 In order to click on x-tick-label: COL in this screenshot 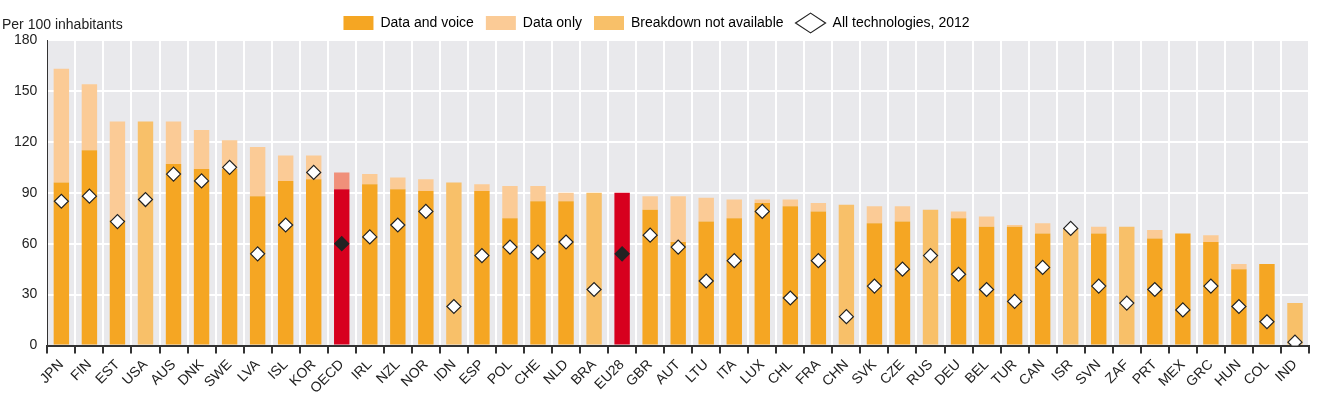, I will do `click(1256, 371)`.